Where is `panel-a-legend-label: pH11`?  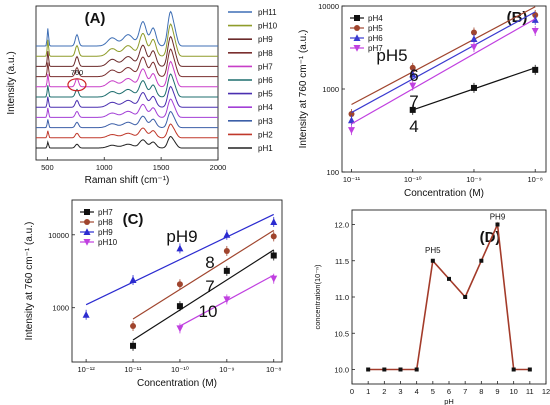
panel-a-legend-label: pH11 is located at coordinates (267, 12).